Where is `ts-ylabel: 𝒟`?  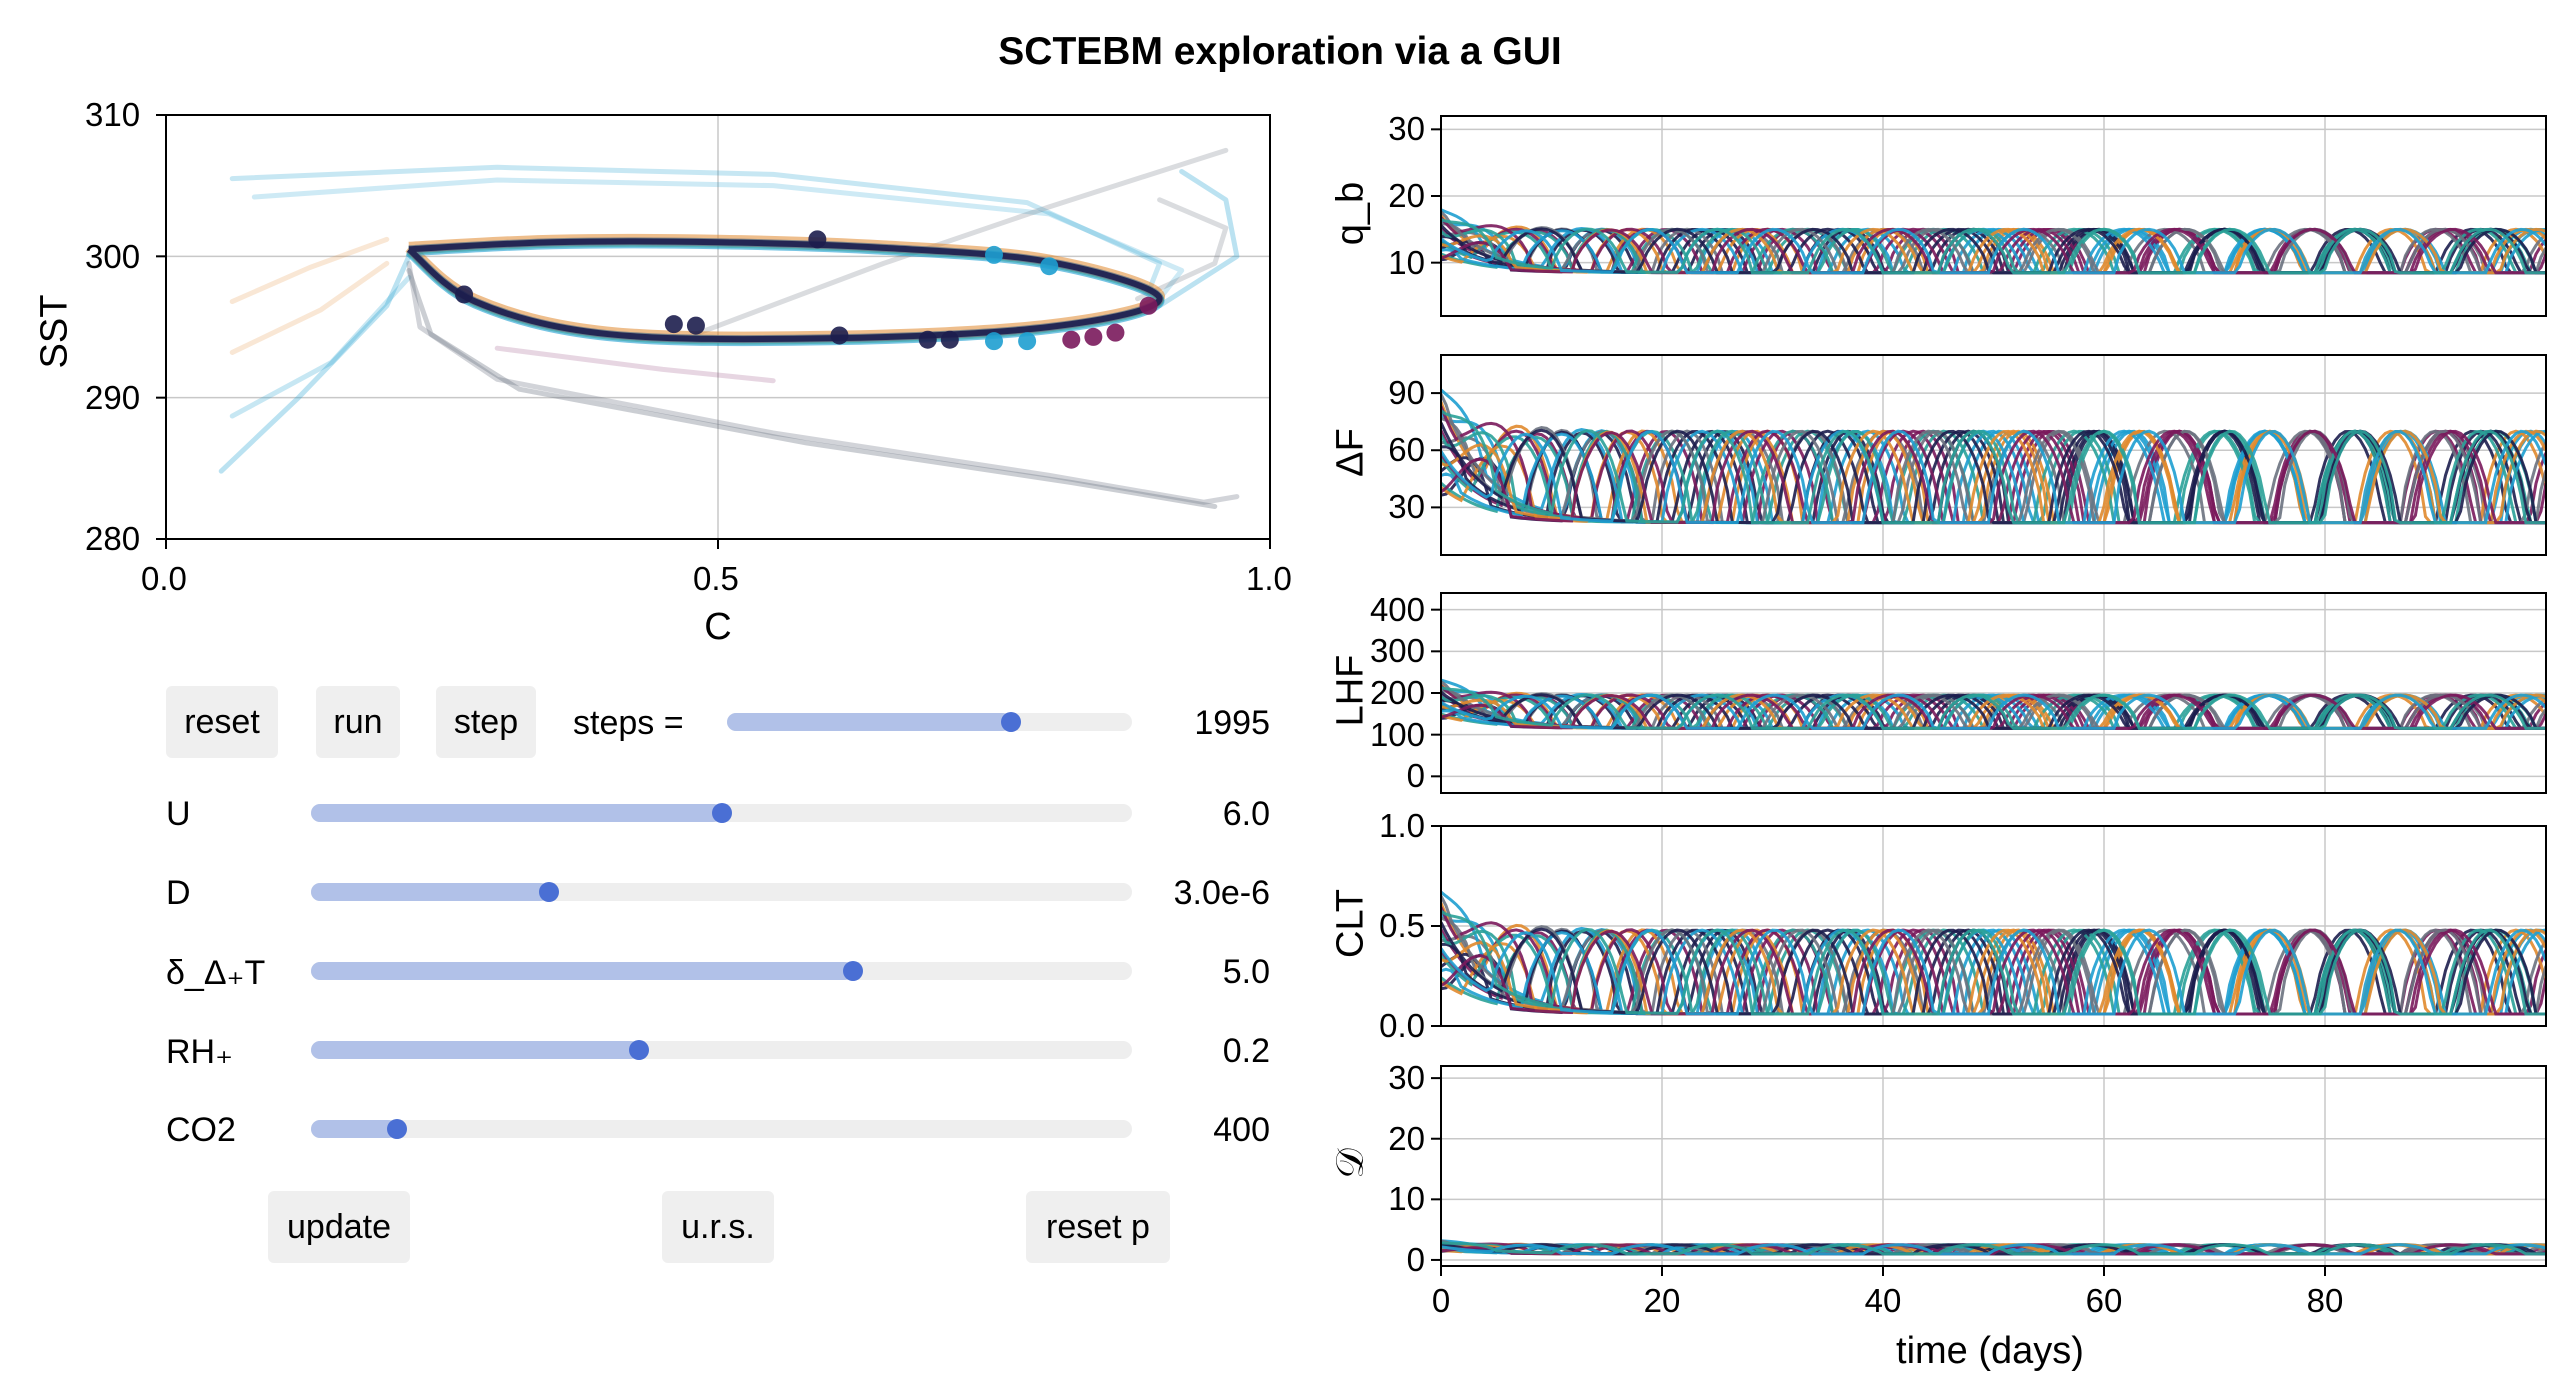 ts-ylabel: 𝒟 is located at coordinates (1350, 1163).